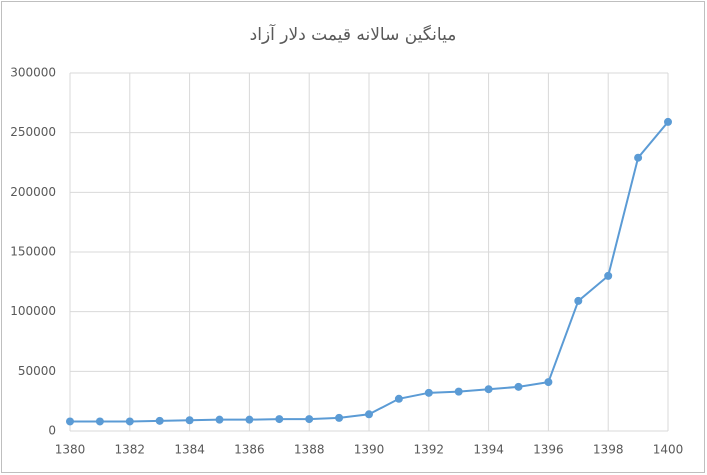 The width and height of the screenshot is (707, 475). What do you see at coordinates (70, 450) in the screenshot?
I see `x-tick-label: 1380` at bounding box center [70, 450].